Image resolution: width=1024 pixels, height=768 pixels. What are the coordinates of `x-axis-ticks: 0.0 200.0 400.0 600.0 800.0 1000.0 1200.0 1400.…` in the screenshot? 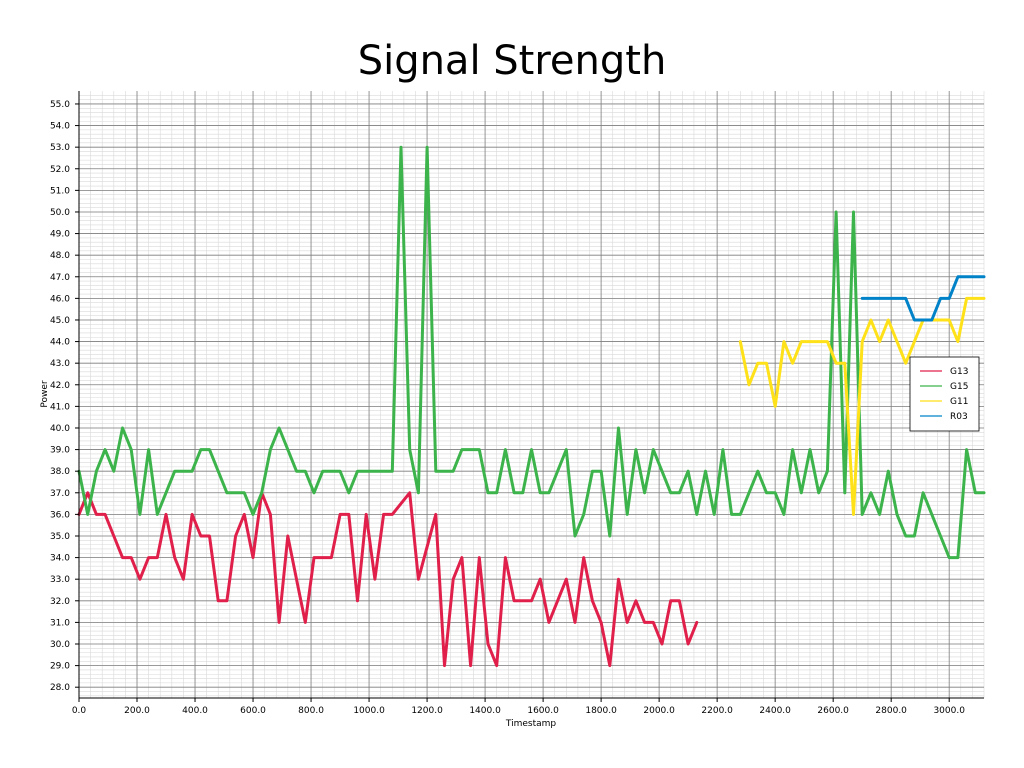 It's located at (518, 707).